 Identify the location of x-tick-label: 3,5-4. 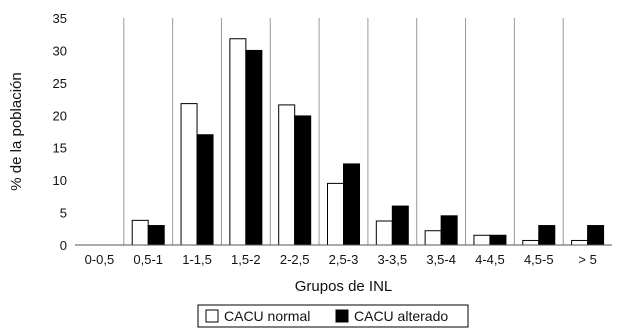
(441, 259).